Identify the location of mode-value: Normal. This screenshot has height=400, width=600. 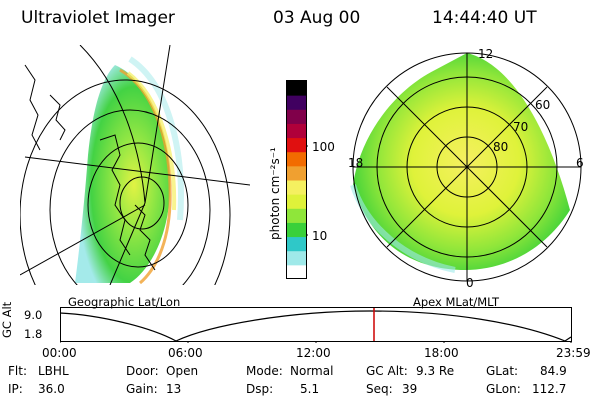
(312, 371).